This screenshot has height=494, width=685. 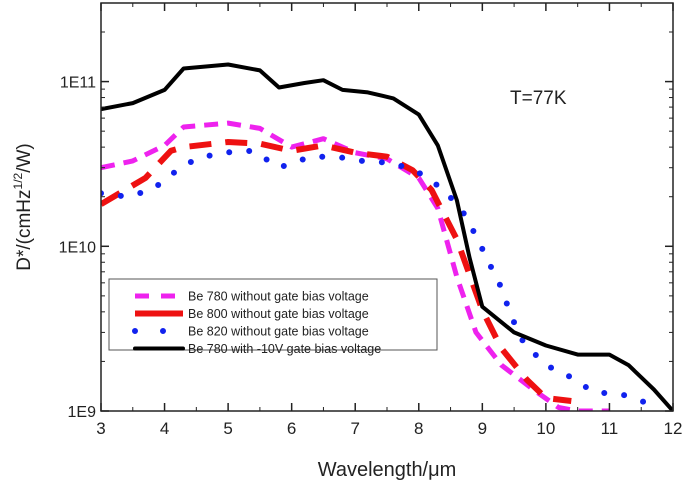 I want to click on legend-label-1: Be 780 without gate bias voltage, so click(x=278, y=297).